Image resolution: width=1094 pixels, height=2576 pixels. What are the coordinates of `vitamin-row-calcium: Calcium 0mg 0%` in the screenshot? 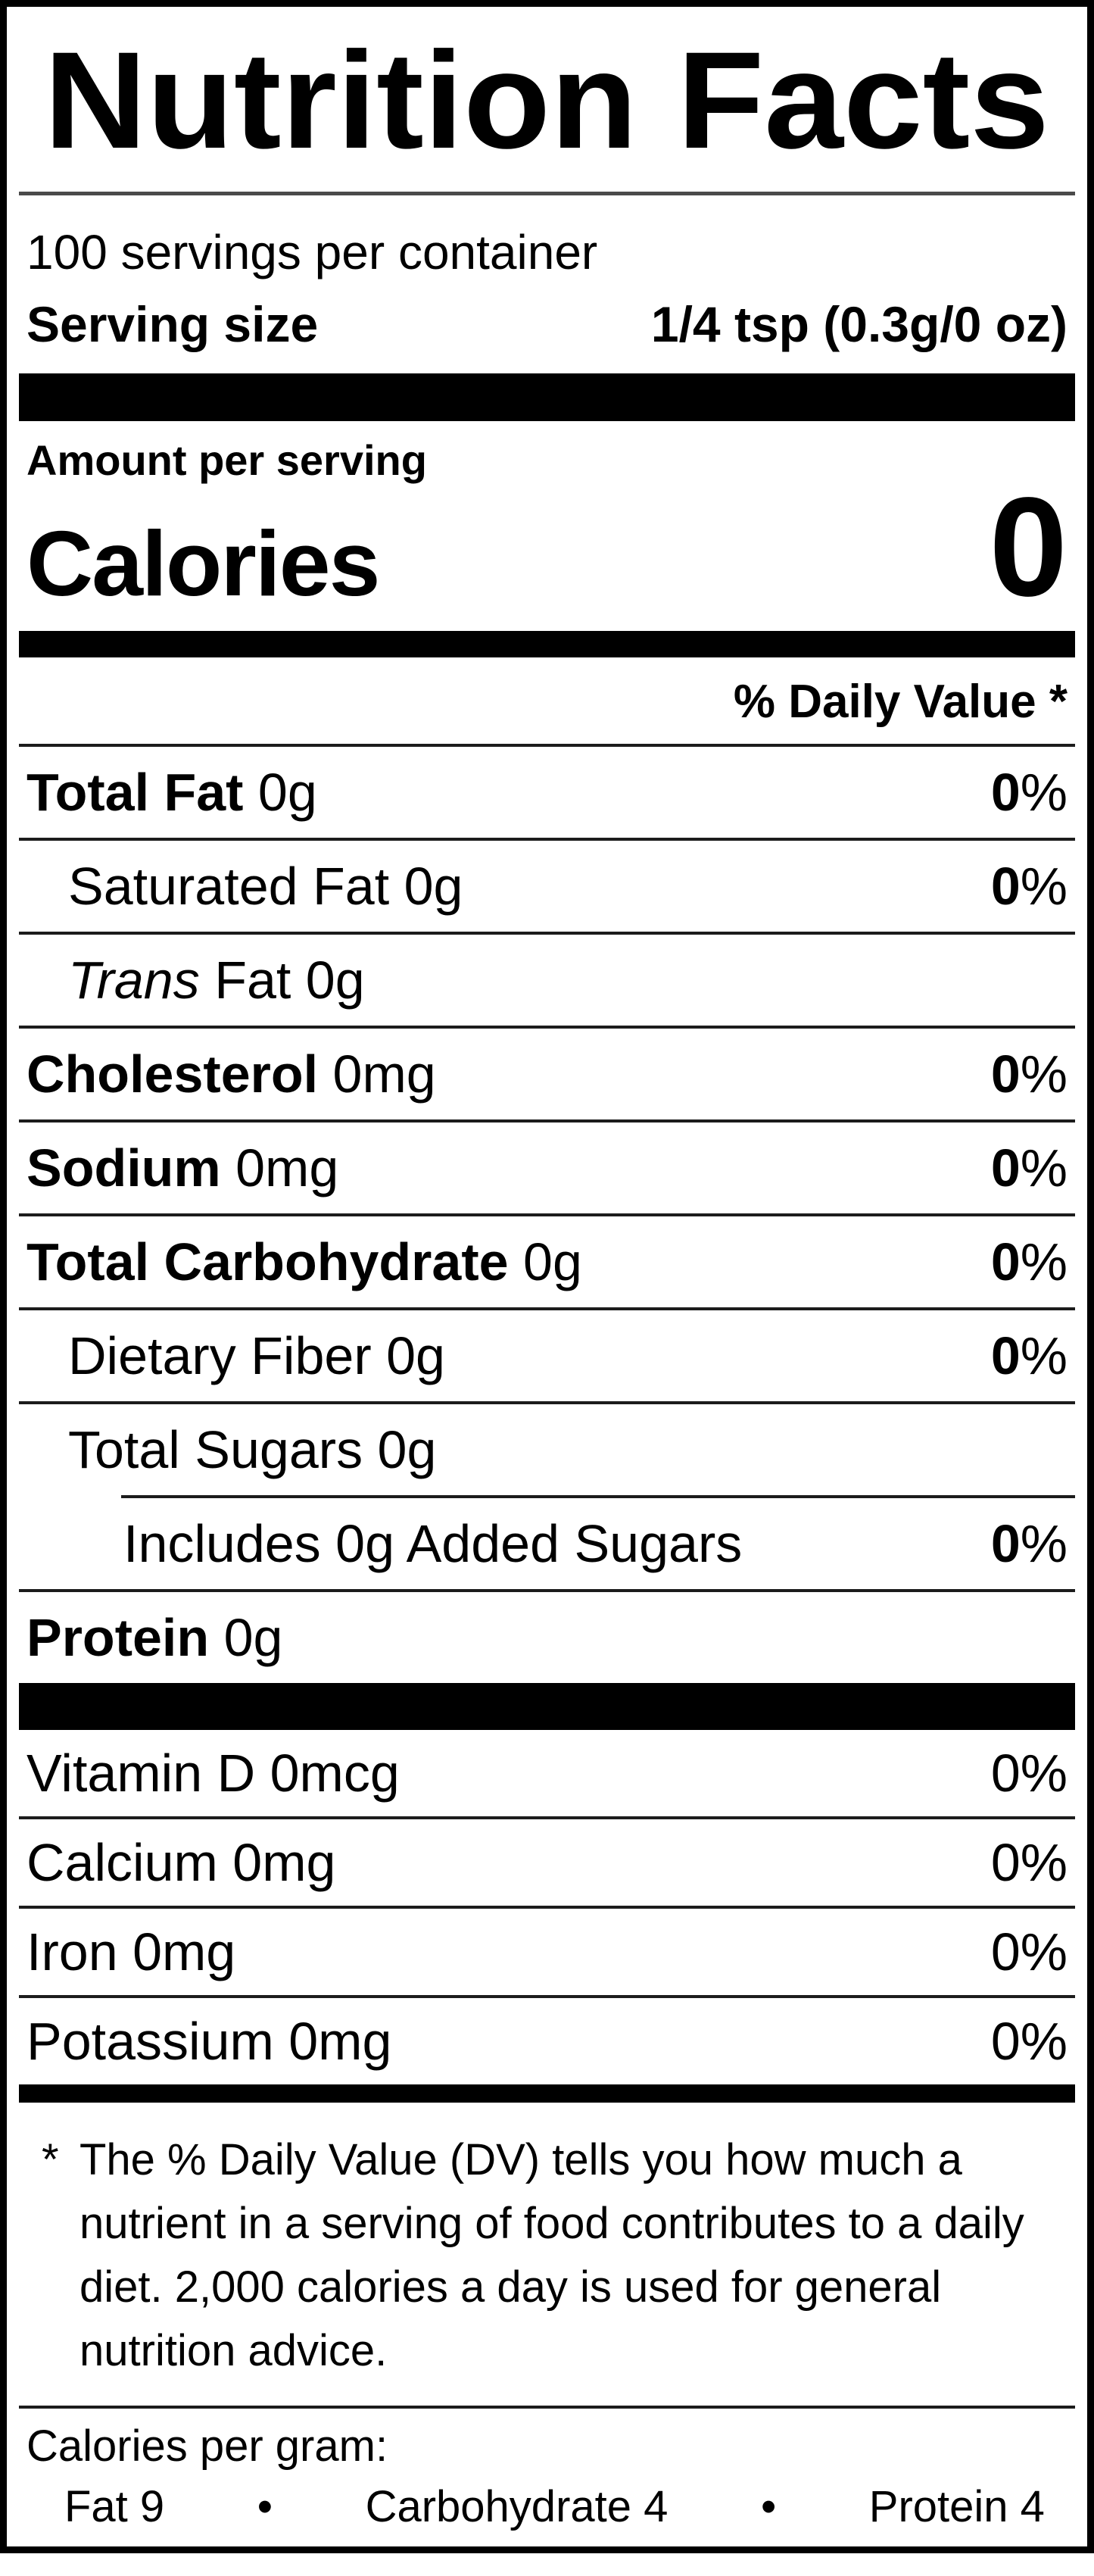 It's located at (547, 1863).